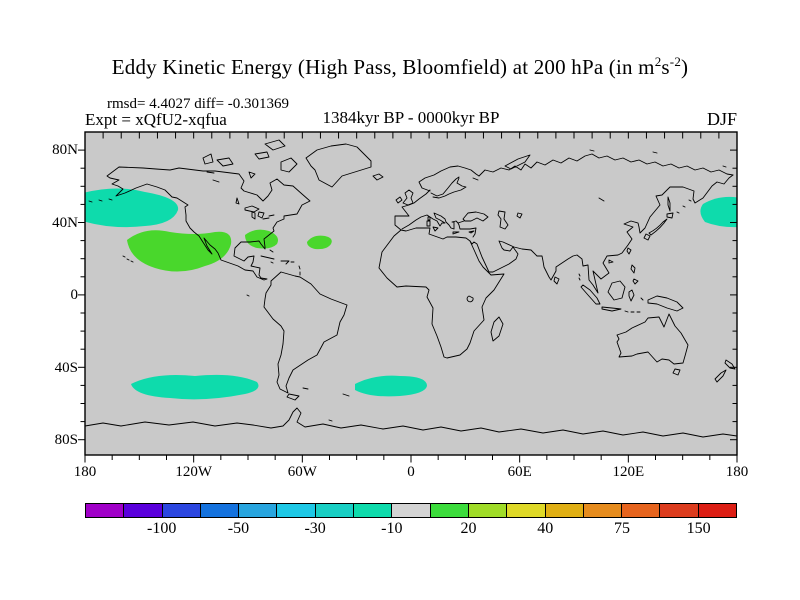 This screenshot has width=800, height=600. What do you see at coordinates (468, 528) in the screenshot?
I see `colorbar-tick-label: 20` at bounding box center [468, 528].